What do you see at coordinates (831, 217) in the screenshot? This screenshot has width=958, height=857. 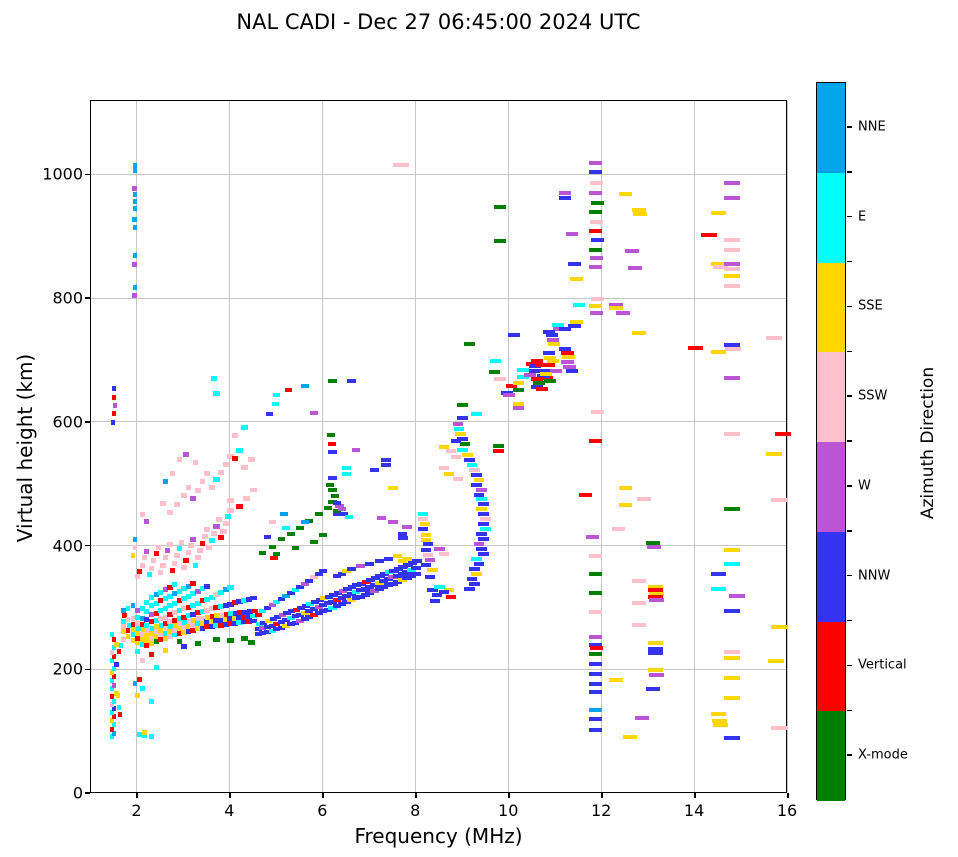 I see `colorbar-segment-e` at bounding box center [831, 217].